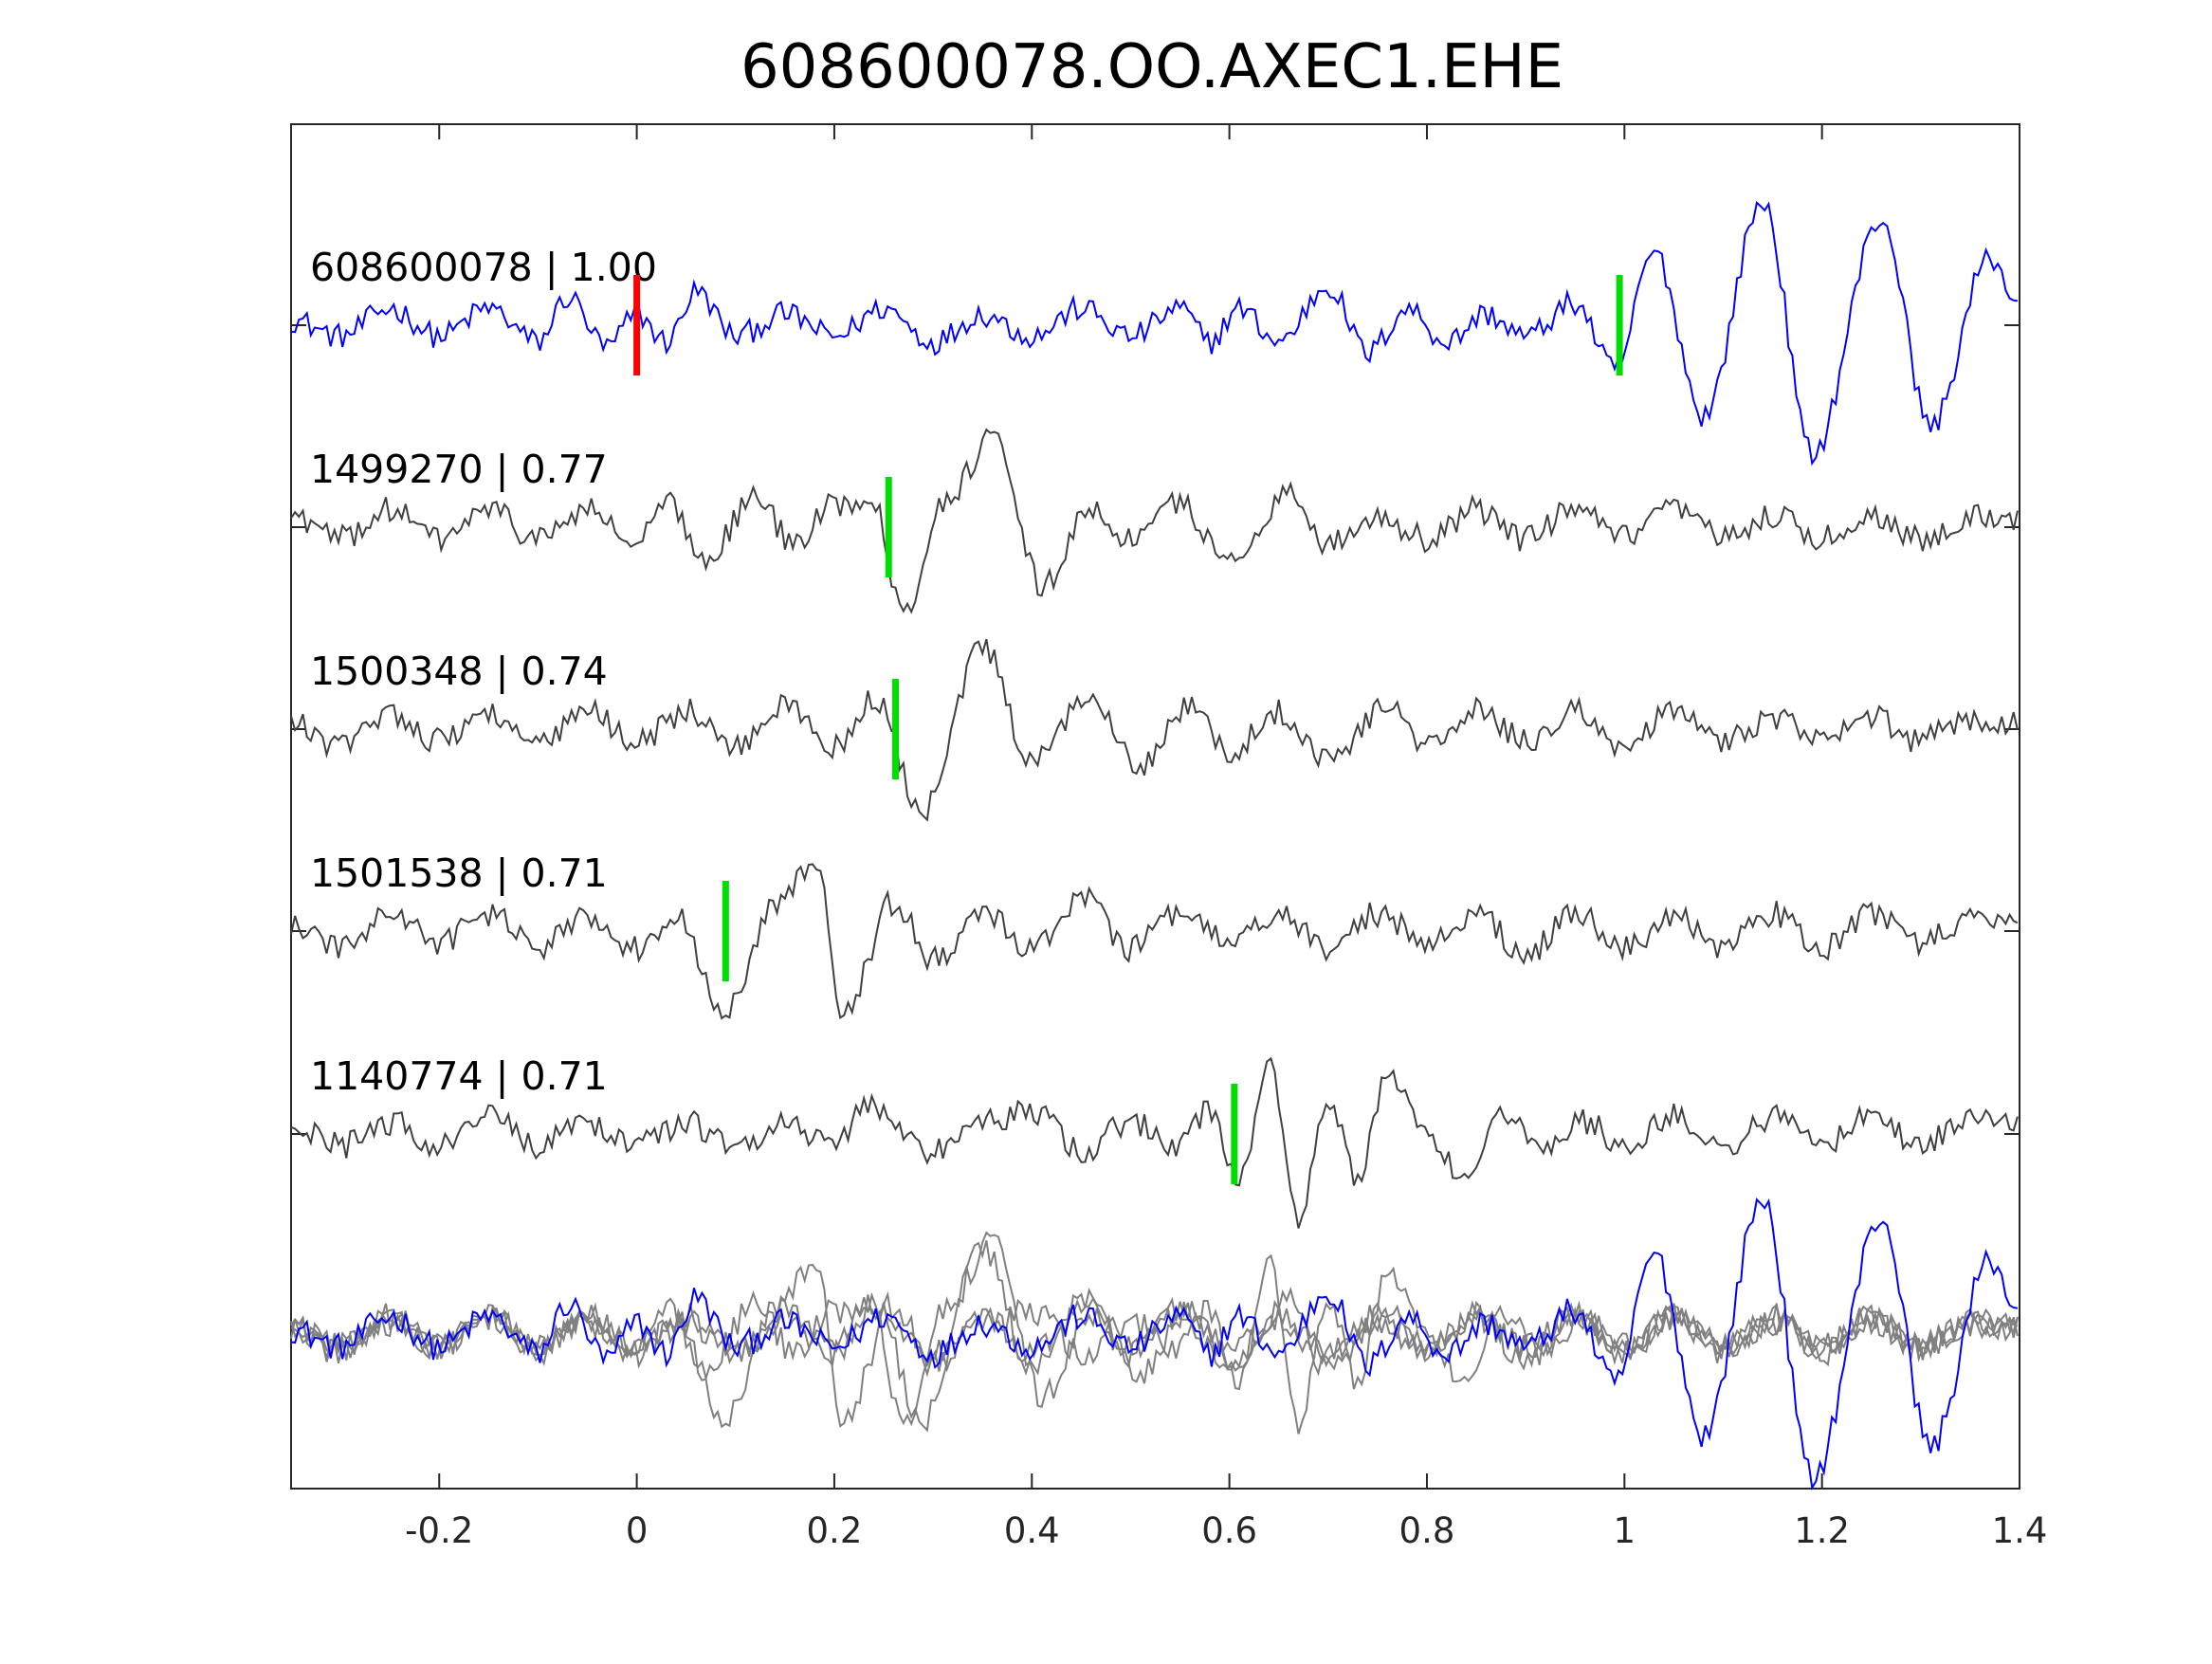 This screenshot has height=1664, width=2212. I want to click on trace-label-1501538: 1501538 | 0.71, so click(459, 873).